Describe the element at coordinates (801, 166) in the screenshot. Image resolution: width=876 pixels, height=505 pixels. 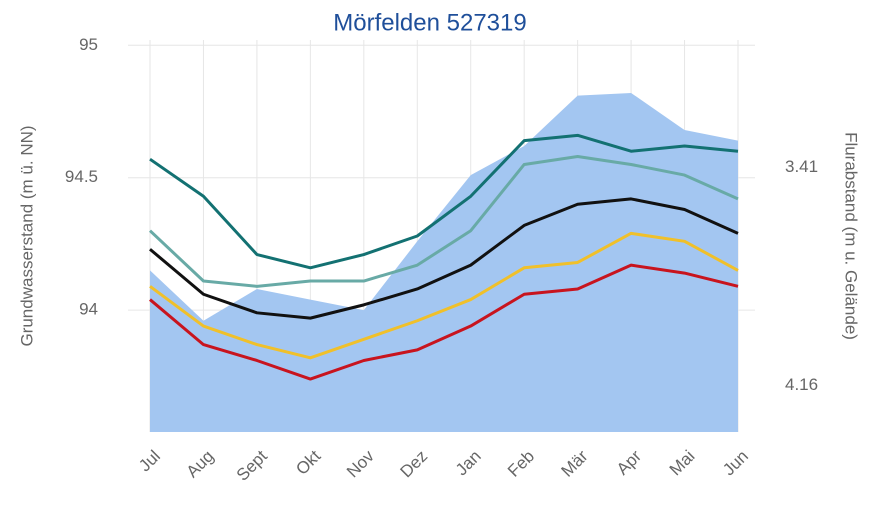
I see `y2-tick-label: 3.41` at that location.